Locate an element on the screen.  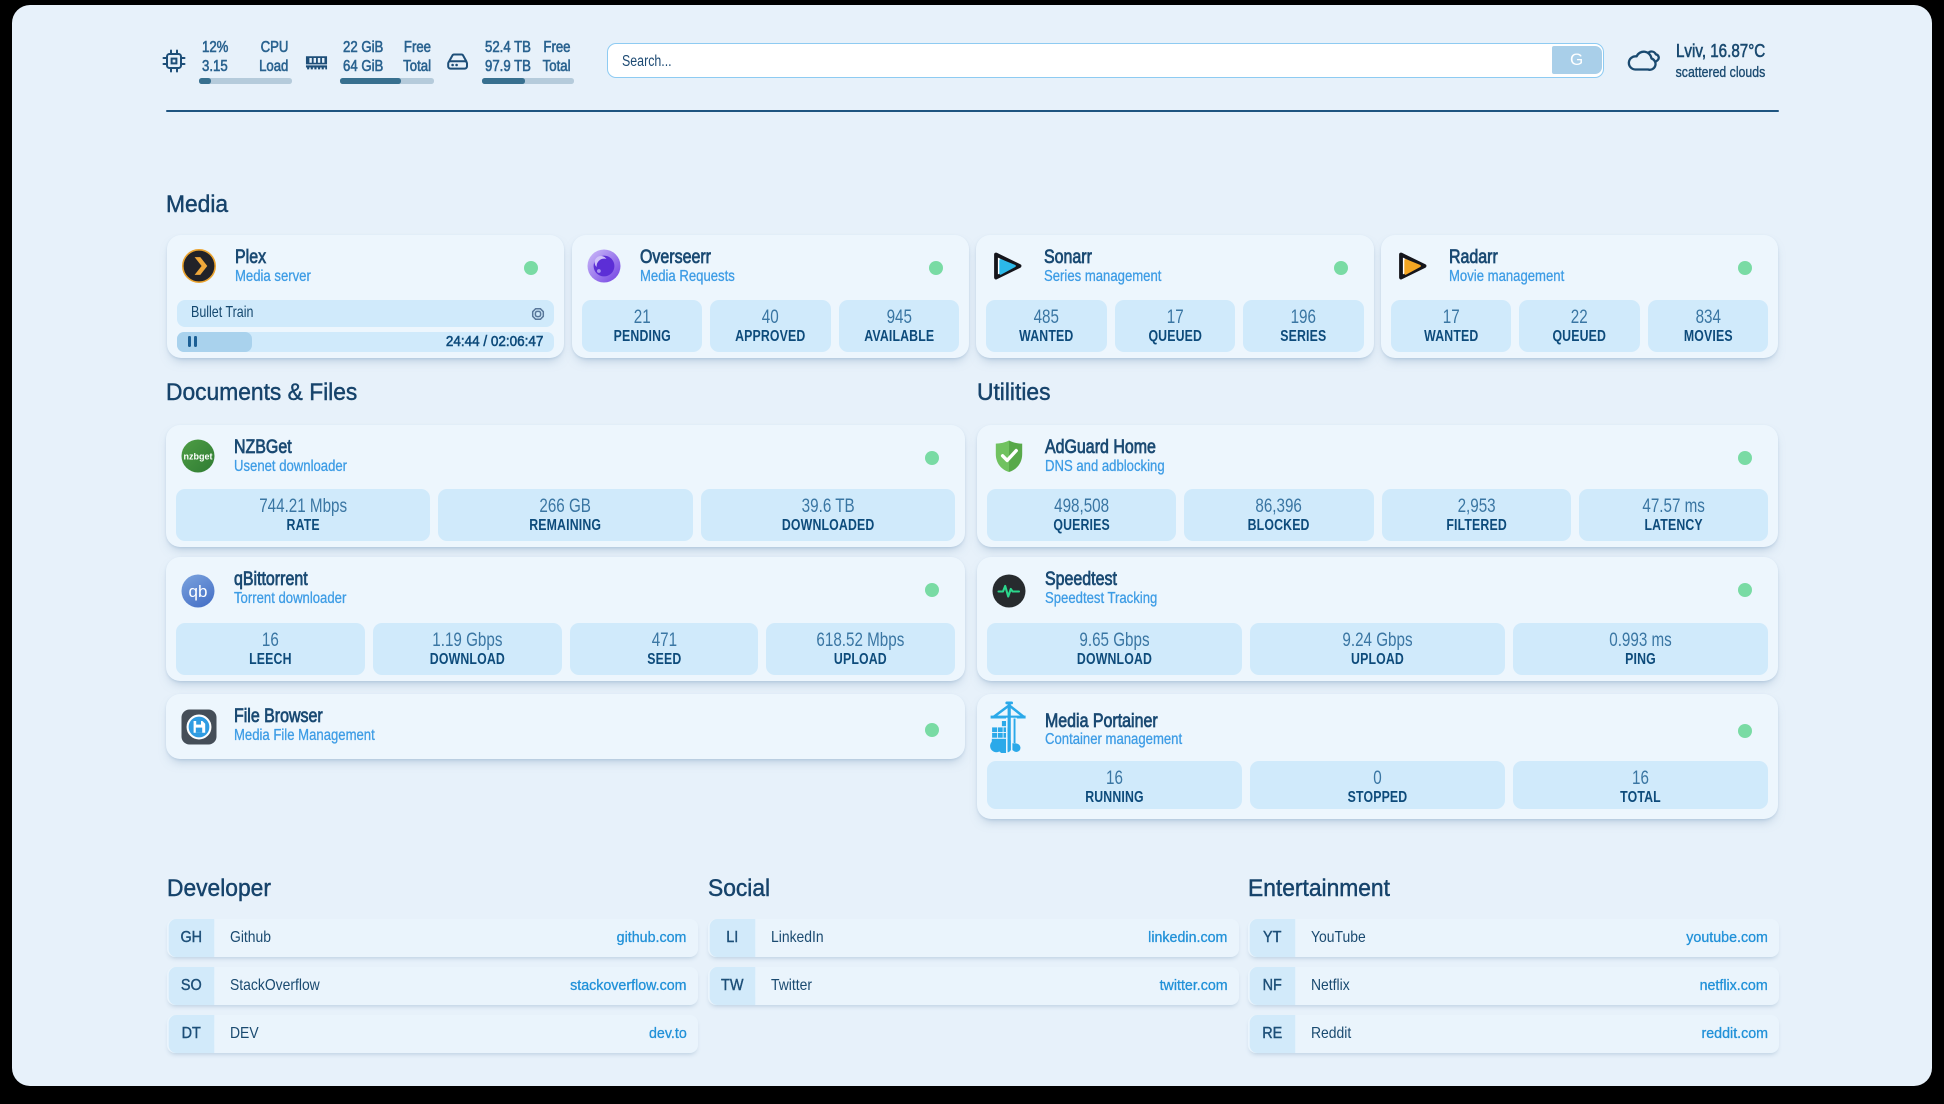
svg-text: nzbget is located at coordinates (198, 457).